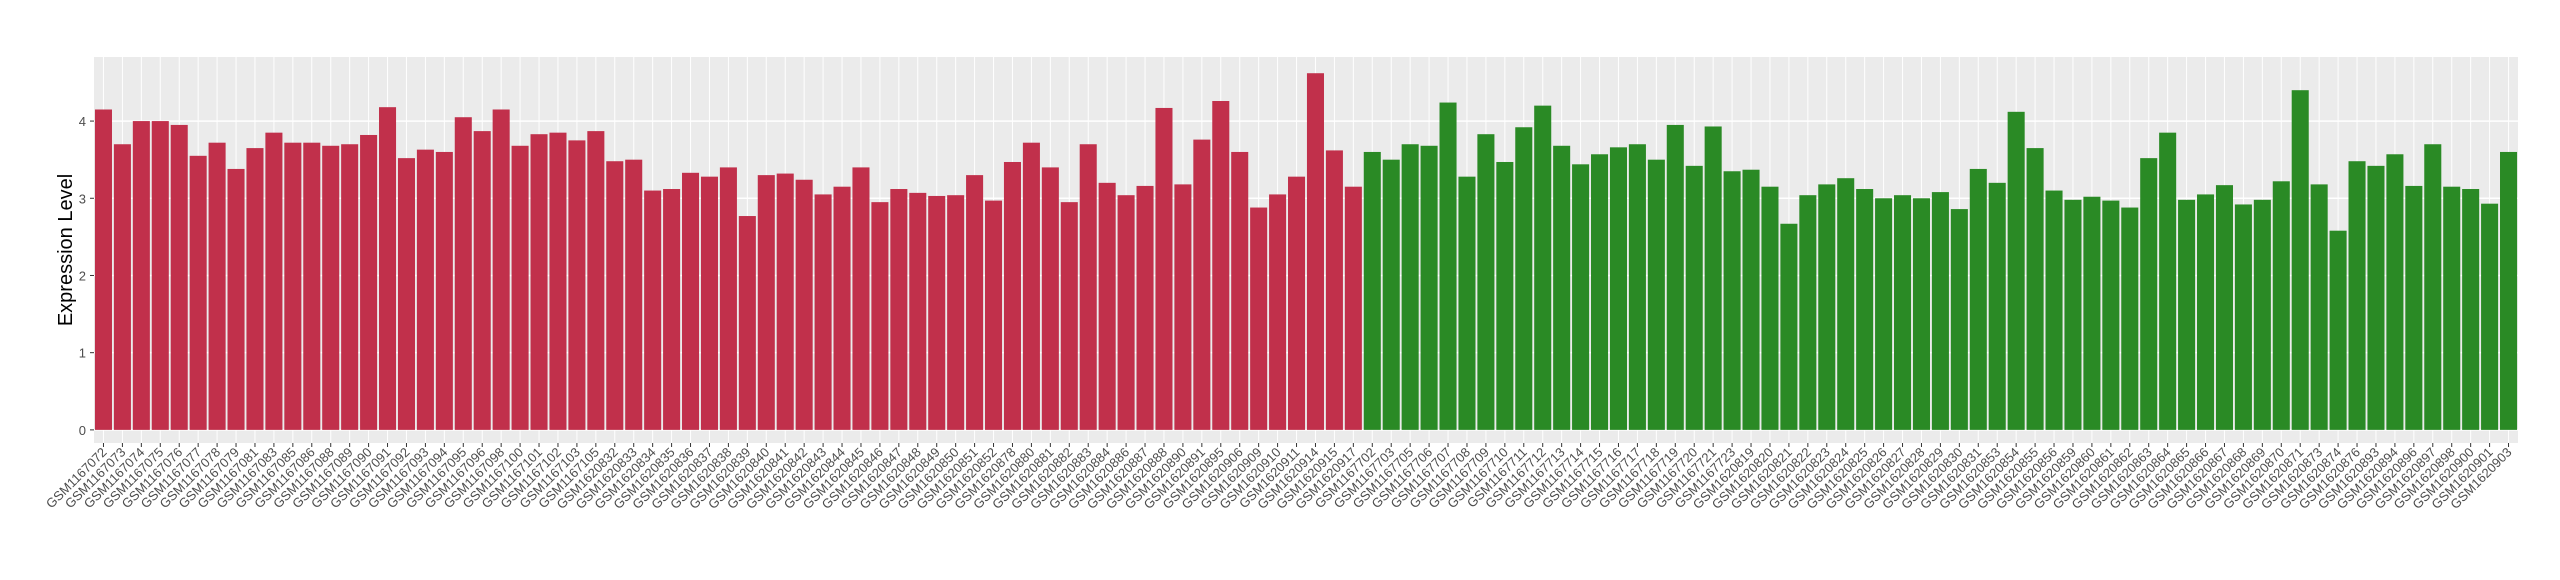  I want to click on y-tick-label: 1, so click(82, 353).